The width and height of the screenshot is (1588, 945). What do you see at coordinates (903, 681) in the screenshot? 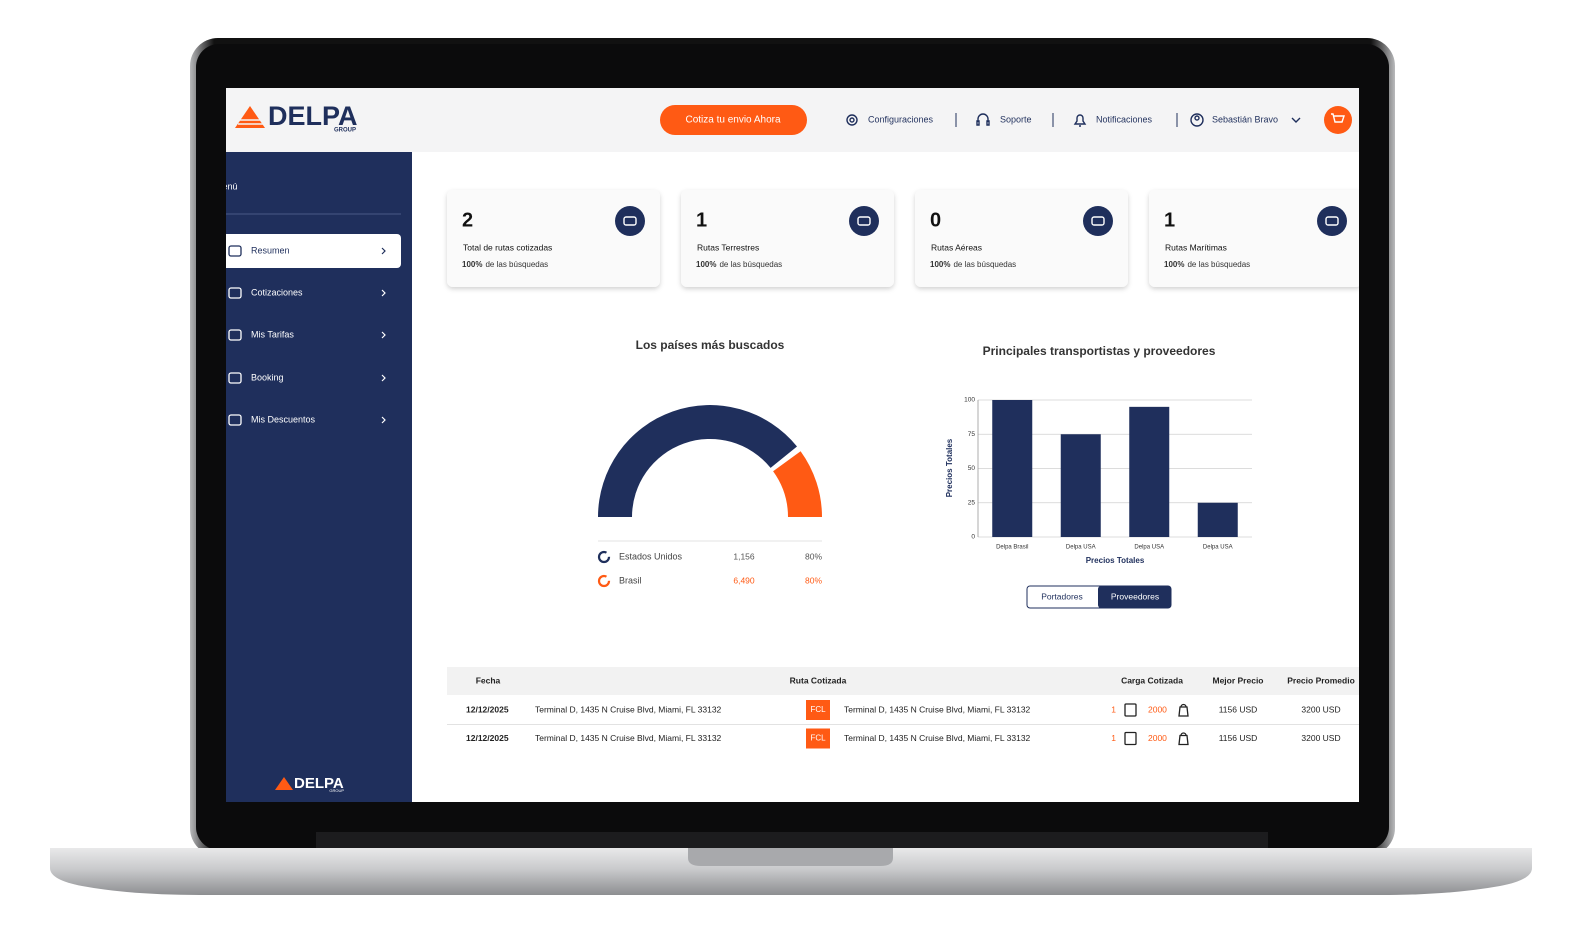
I see `table-header` at bounding box center [903, 681].